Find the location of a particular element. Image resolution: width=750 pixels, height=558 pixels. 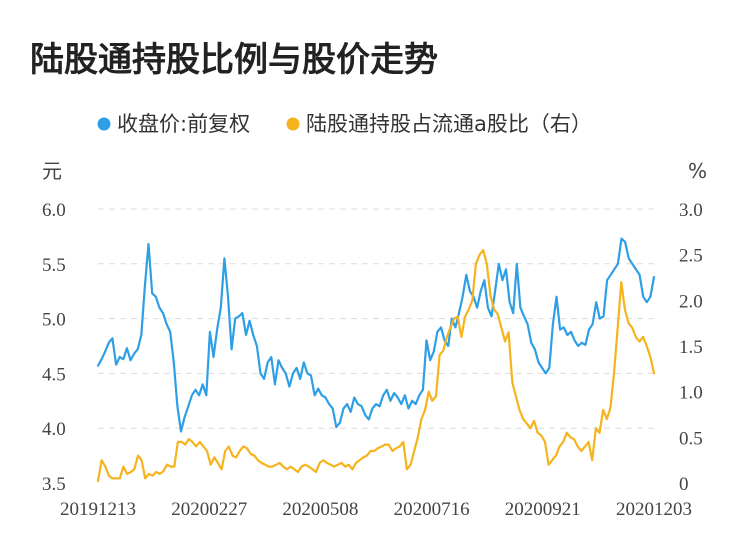

chart-title: 陆股通持股比例与股价走势 is located at coordinates (234, 60).